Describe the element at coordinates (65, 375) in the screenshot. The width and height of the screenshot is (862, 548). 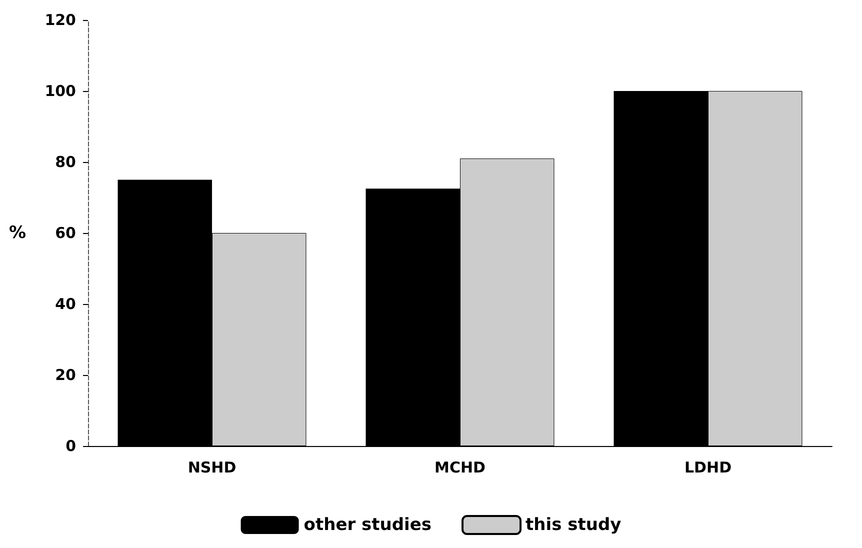
I see `y-tick-label: 20` at that location.